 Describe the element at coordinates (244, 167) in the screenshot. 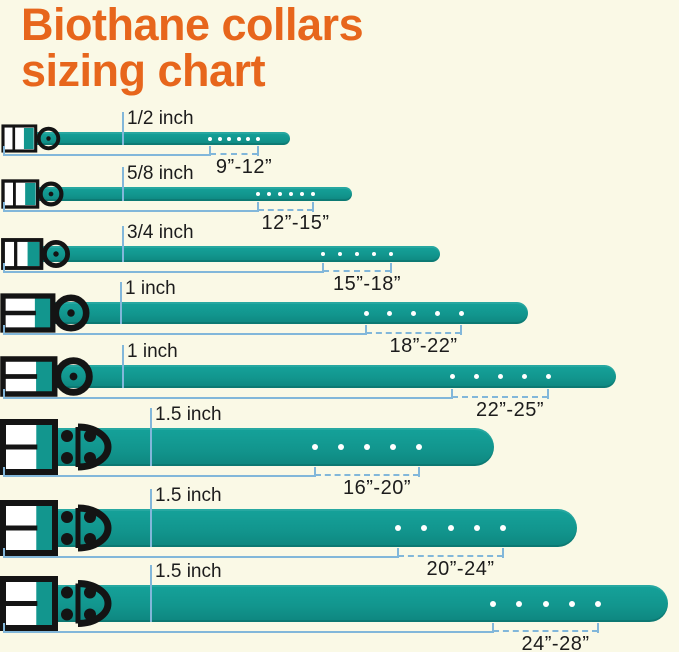

I see `range-label: 9”-12”` at that location.